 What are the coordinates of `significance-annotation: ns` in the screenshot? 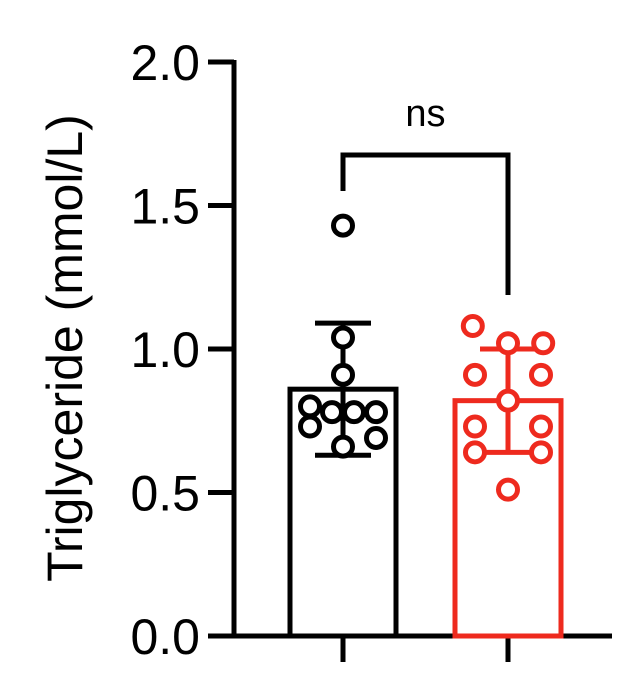 It's located at (425, 194).